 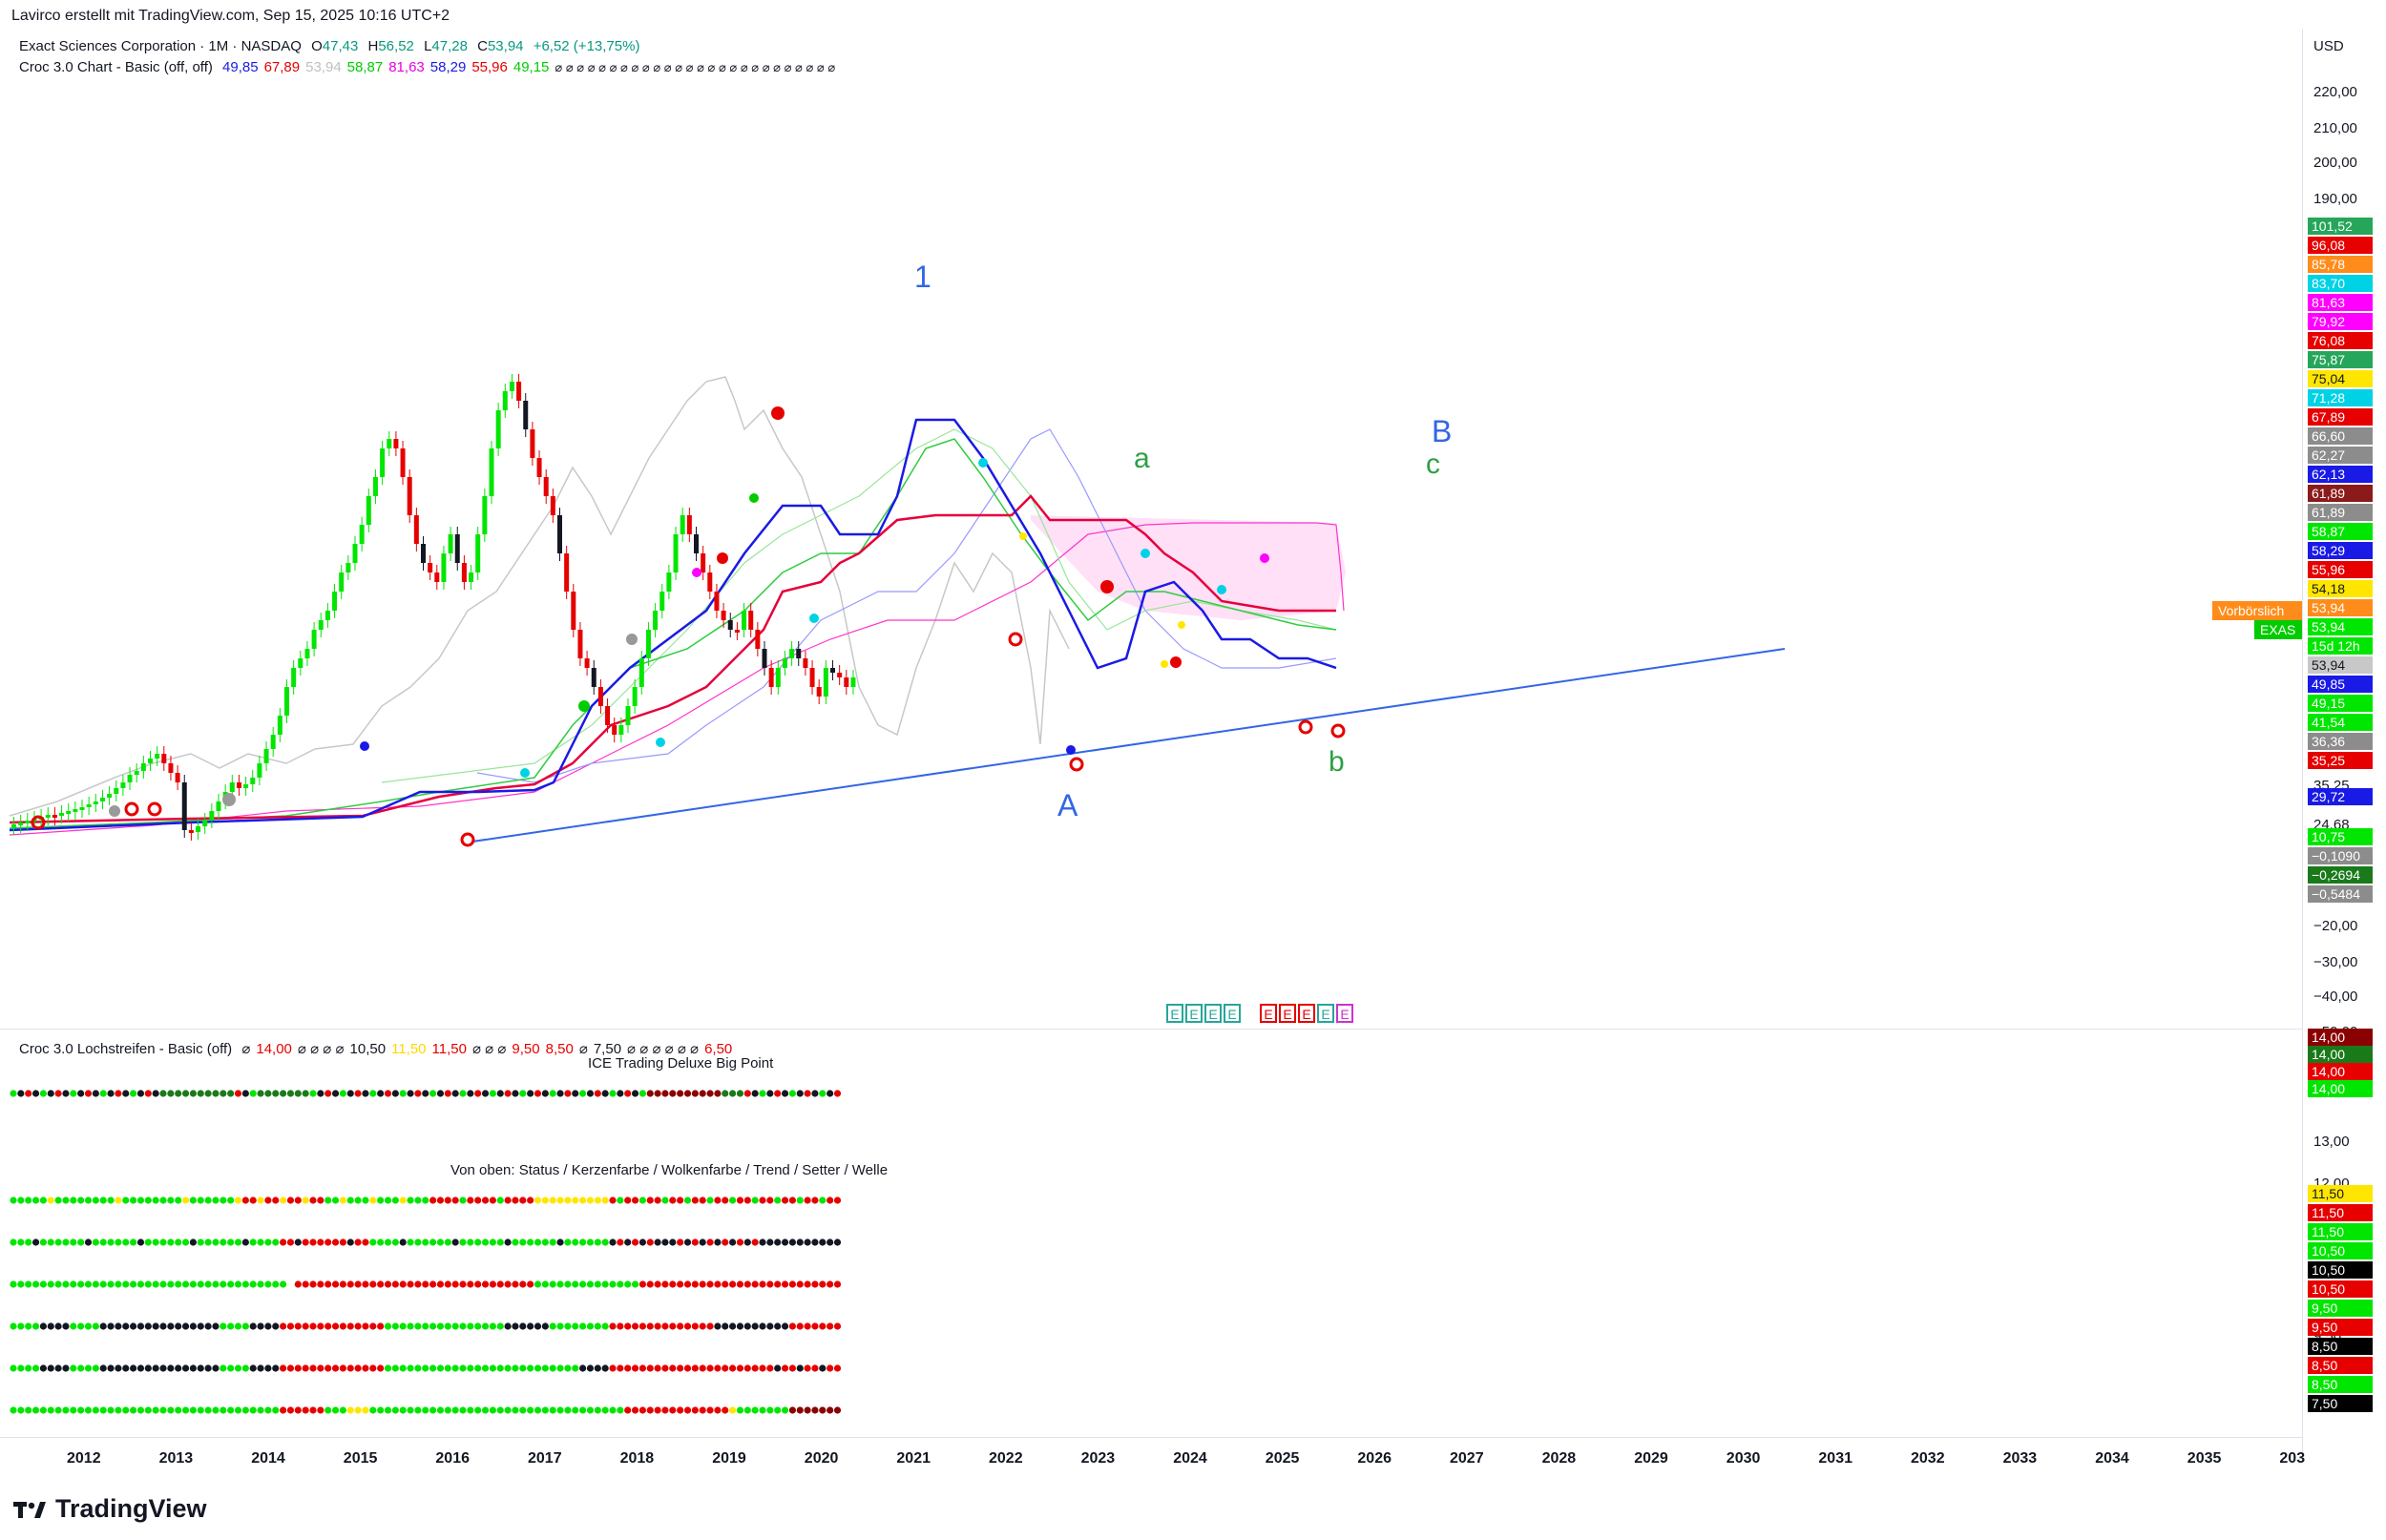 I want to click on currency-label: USD, so click(x=2328, y=46).